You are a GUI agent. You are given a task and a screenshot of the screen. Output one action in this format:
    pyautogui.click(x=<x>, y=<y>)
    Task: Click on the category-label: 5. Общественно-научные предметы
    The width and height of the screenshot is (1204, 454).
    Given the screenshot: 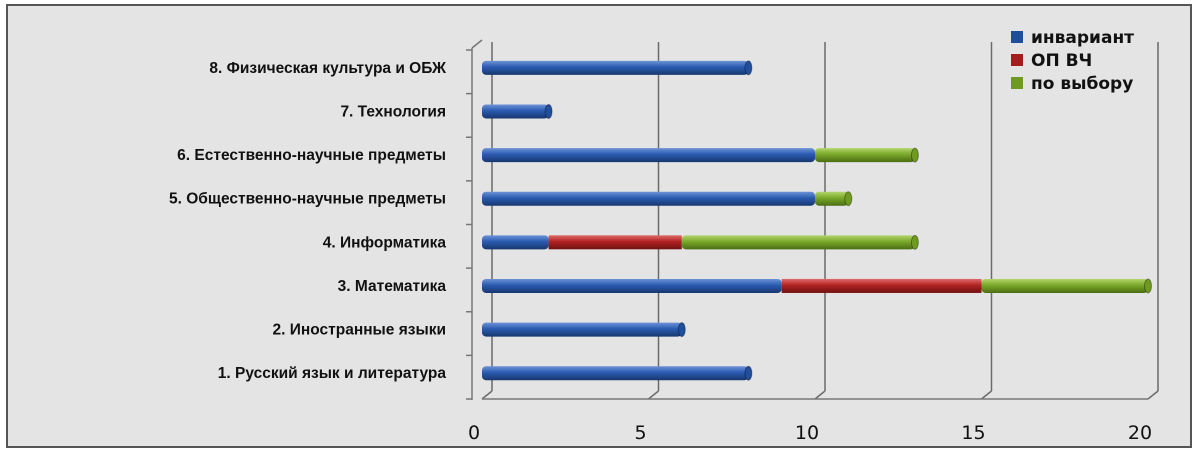 What is the action you would take?
    pyautogui.click(x=307, y=199)
    